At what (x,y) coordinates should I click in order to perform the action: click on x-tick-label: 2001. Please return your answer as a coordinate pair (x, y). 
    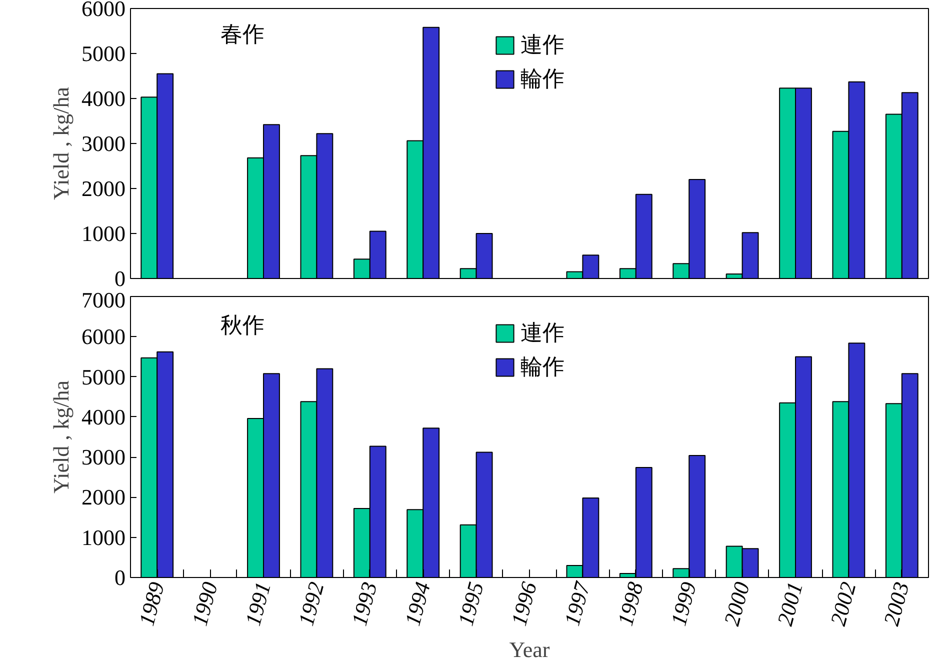
    Looking at the image, I should click on (790, 603).